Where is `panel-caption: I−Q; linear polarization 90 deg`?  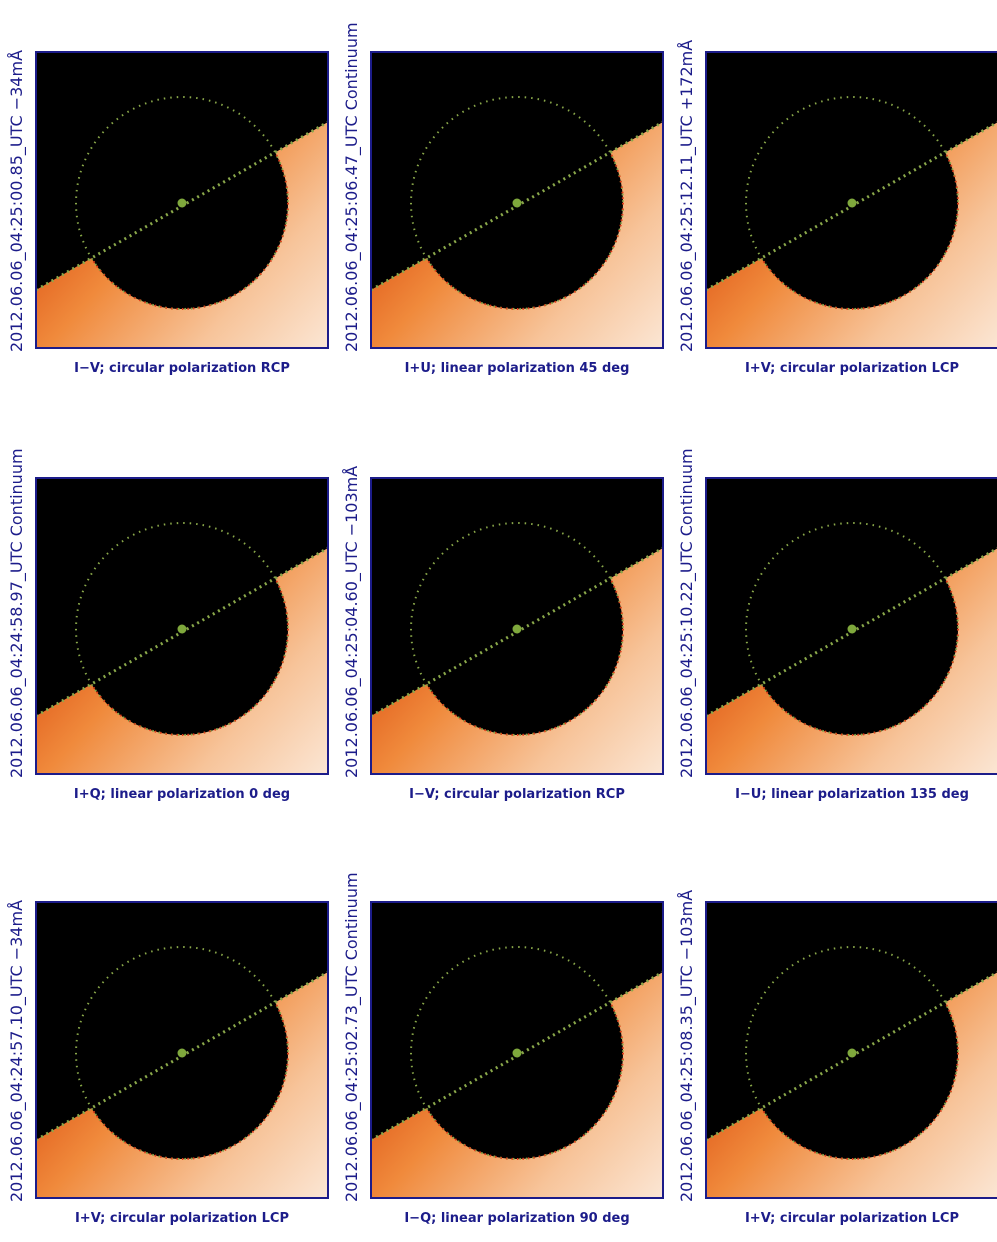 panel-caption: I−Q; linear polarization 90 deg is located at coordinates (516, 1218).